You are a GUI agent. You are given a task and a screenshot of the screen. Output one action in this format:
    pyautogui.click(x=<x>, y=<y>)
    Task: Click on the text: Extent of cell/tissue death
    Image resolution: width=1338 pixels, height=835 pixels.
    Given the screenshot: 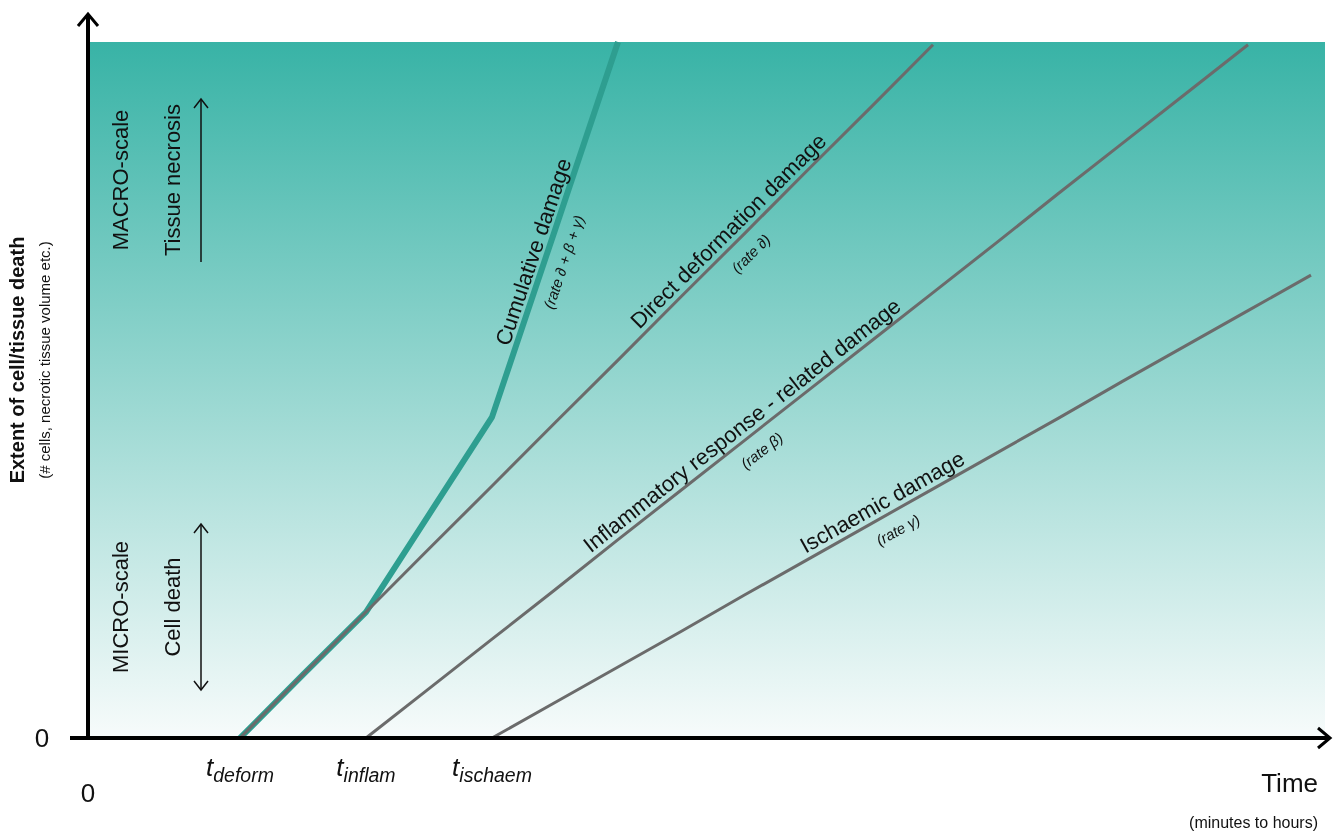 What is the action you would take?
    pyautogui.click(x=17, y=360)
    